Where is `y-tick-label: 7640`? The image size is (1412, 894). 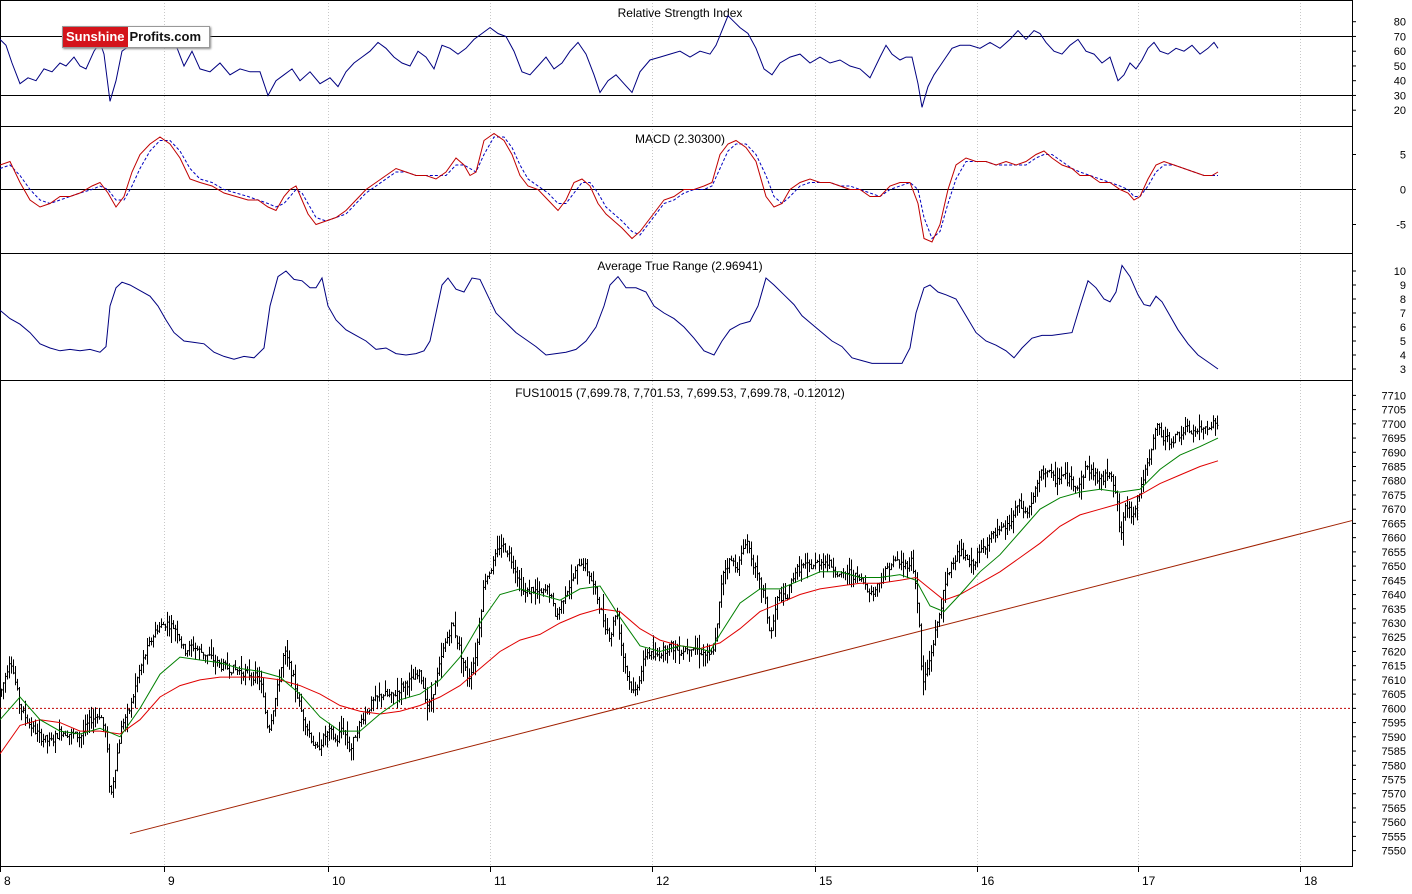
y-tick-label: 7640 is located at coordinates (1394, 596).